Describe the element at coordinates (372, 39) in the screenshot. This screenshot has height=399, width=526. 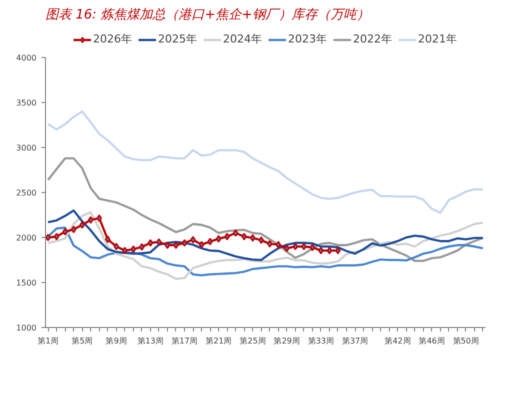
I see `legend-label: 2022年` at that location.